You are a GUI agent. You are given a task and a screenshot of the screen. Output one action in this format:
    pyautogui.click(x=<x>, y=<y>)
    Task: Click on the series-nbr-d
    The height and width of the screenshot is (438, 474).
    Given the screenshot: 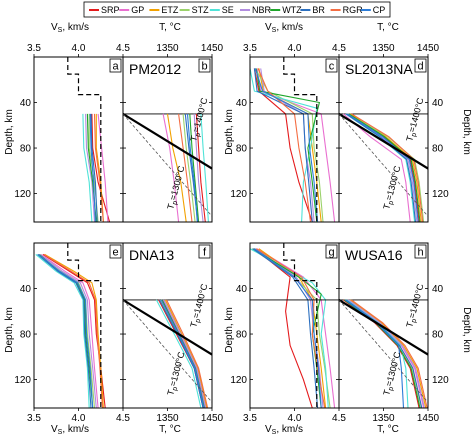 What is the action you would take?
    pyautogui.click(x=382, y=167)
    